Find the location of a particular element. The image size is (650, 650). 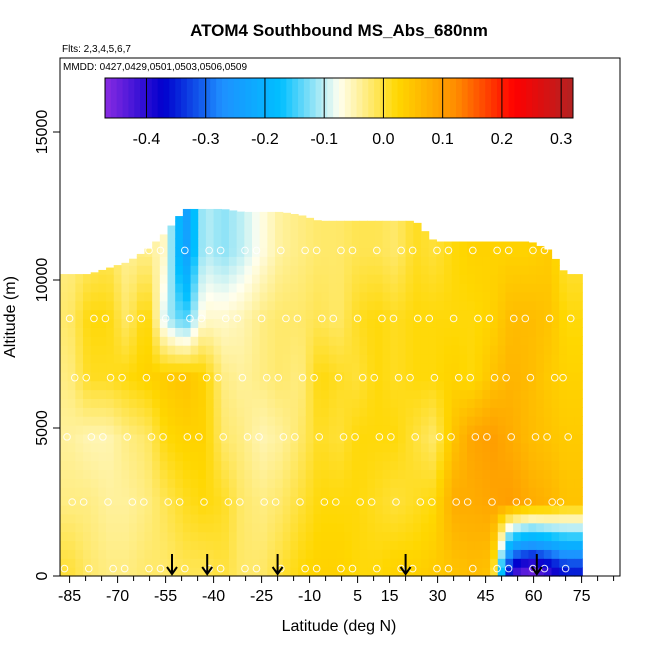

x-tick-label: -25 is located at coordinates (261, 596).